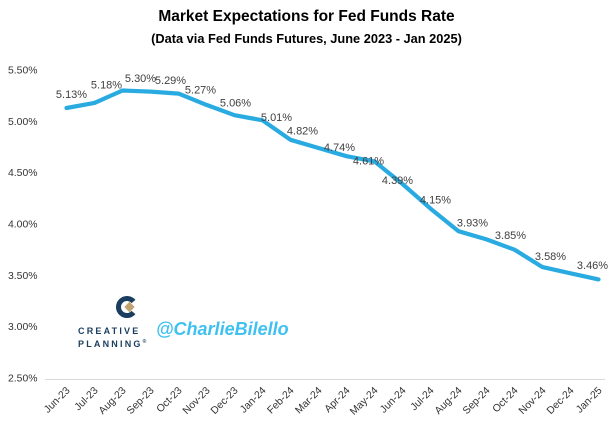 The height and width of the screenshot is (427, 613). I want to click on x-axis-tick-label: Jan-24, so click(253, 400).